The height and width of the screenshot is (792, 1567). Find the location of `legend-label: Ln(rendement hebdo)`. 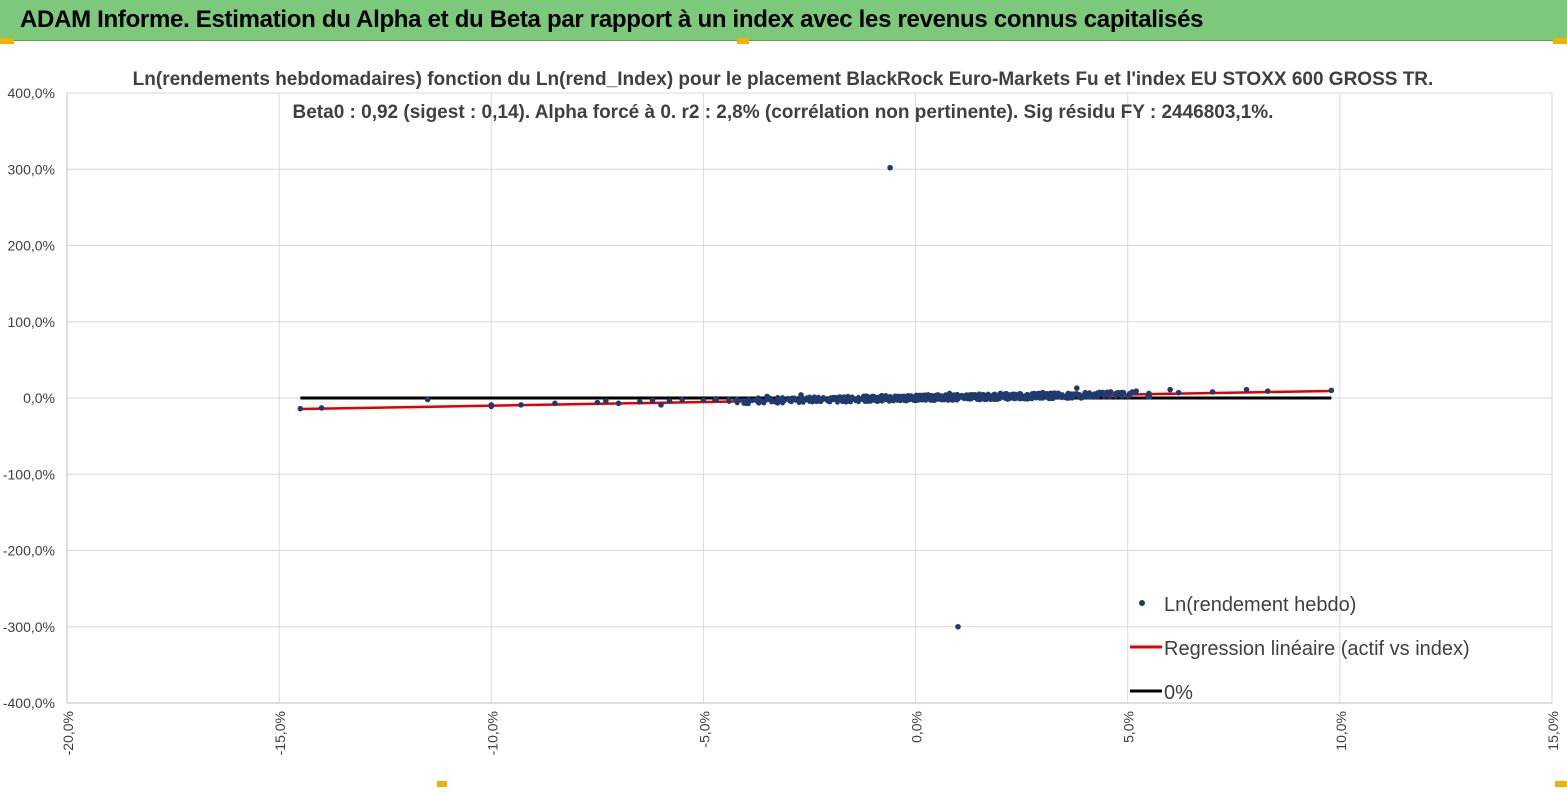

legend-label: Ln(rendement hebdo) is located at coordinates (1260, 605).